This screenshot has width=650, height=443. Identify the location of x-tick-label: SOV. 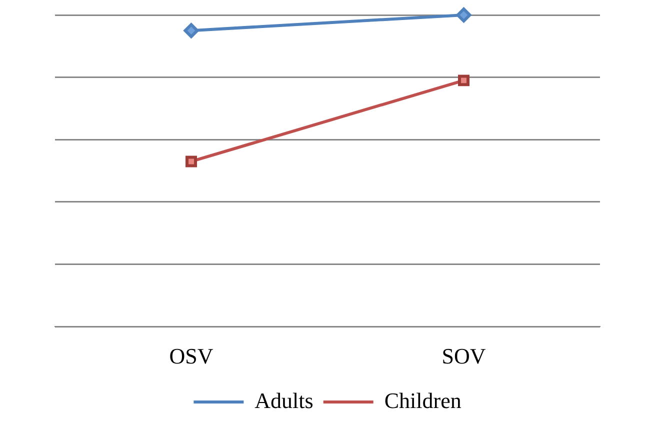
(464, 356).